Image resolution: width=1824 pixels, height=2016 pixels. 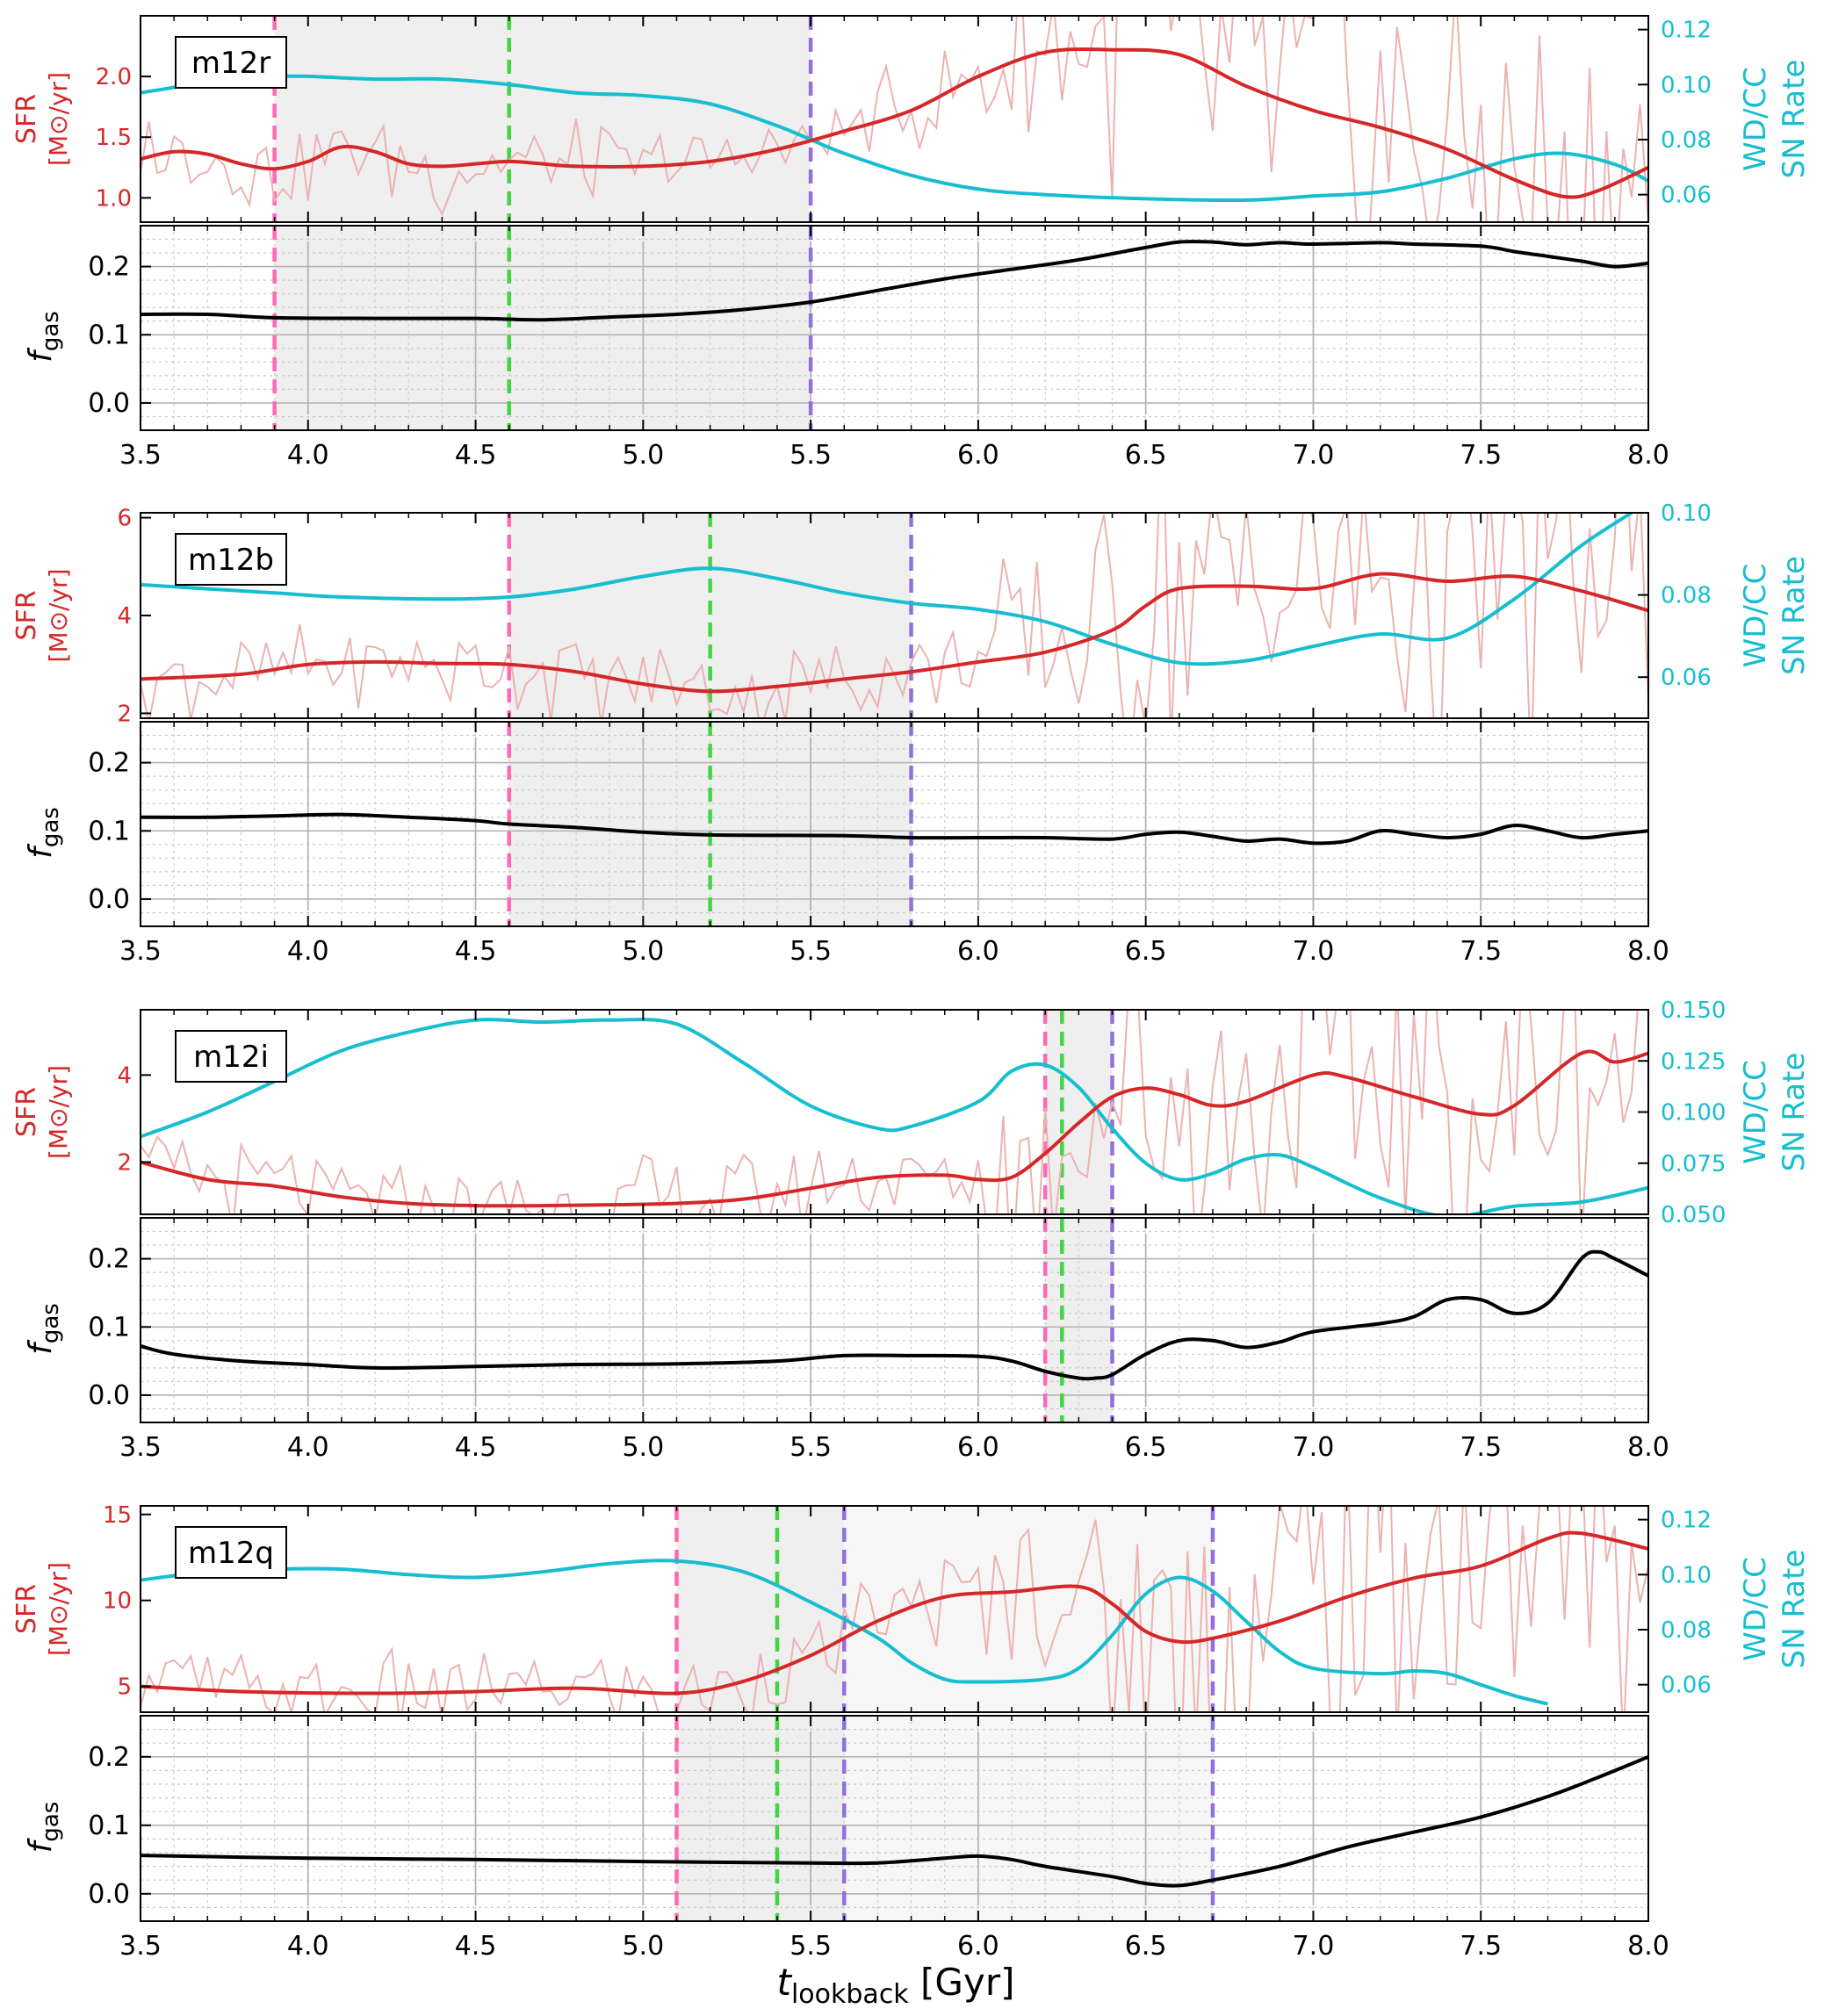 What do you see at coordinates (896, 1985) in the screenshot?
I see `x-axis-label: tlookback [Gyr]` at bounding box center [896, 1985].